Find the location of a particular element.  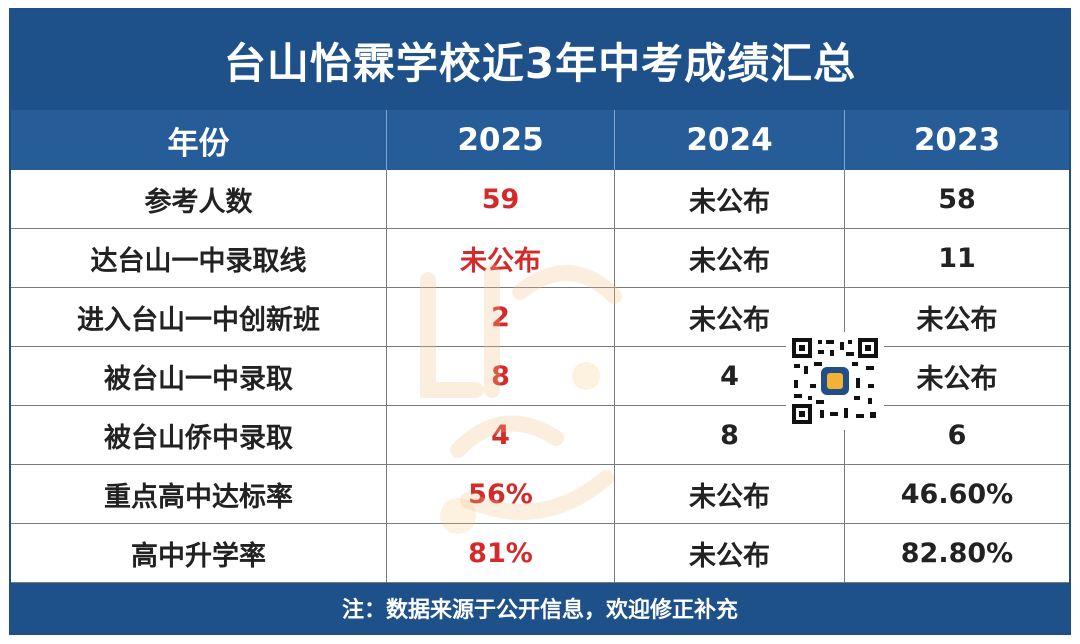

row-label: 高中升学率 is located at coordinates (199, 553).